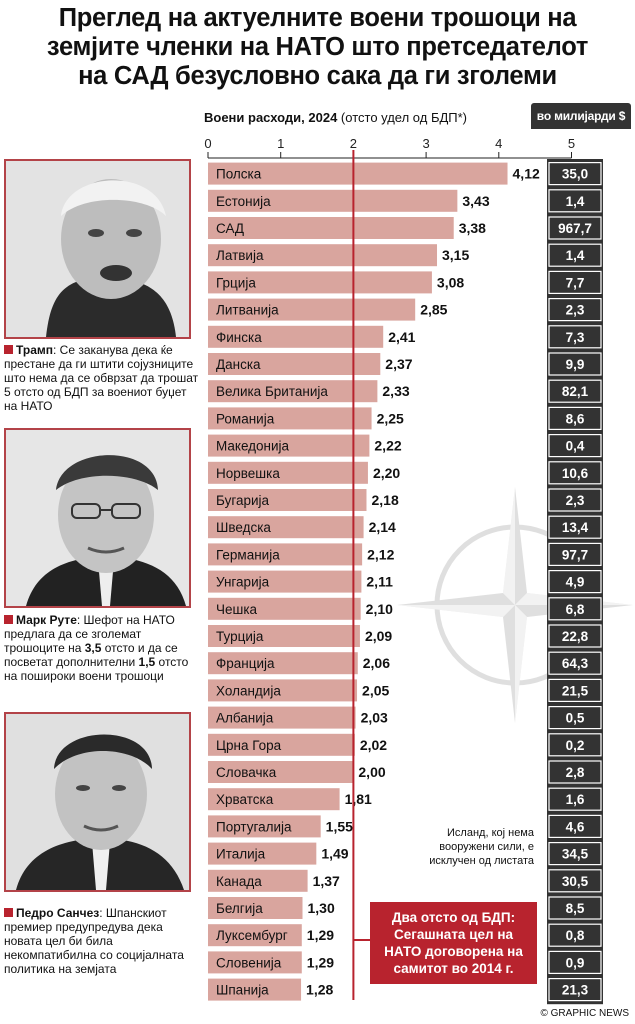 The image size is (635, 1024). I want to click on category-label: Албанија, so click(245, 718).